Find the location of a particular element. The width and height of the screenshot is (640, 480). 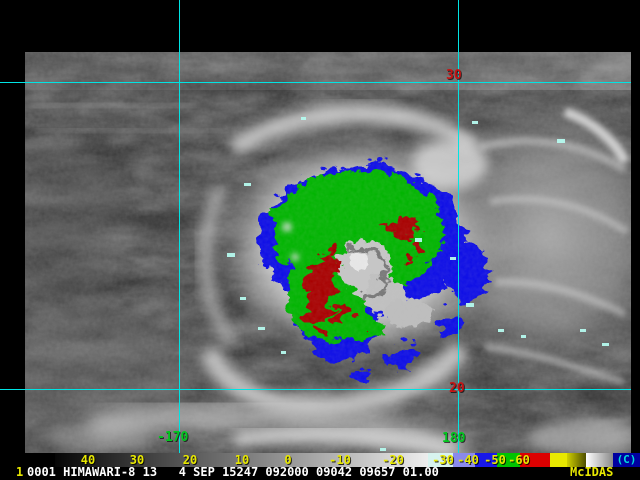

colorbar-tick--10: -10 is located at coordinates (340, 460).